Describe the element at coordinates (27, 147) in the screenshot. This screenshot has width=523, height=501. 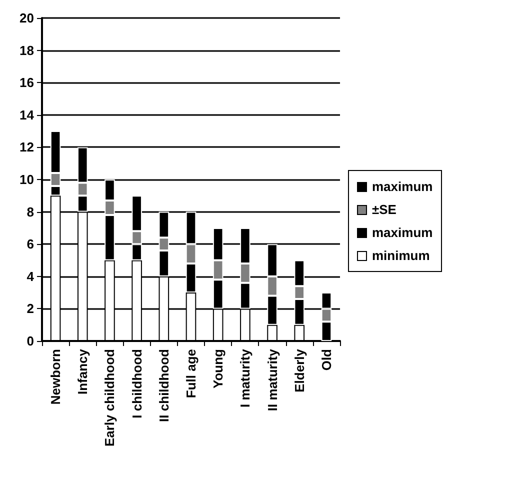
I see `y-tick-label: 12` at that location.